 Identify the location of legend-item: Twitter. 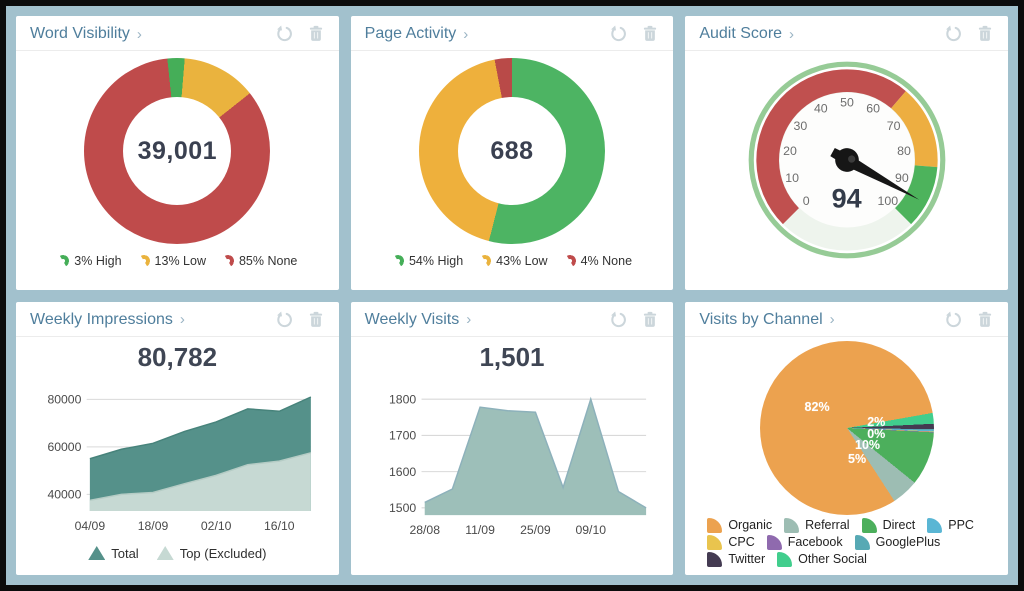
(736, 559).